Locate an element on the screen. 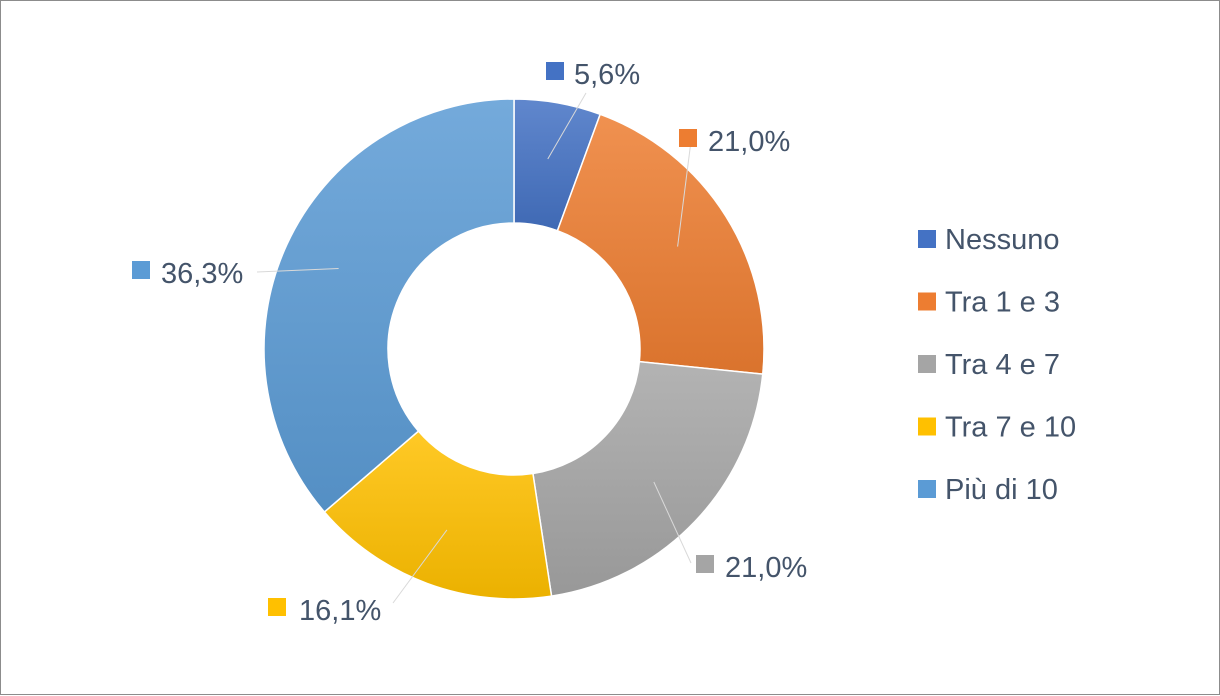  legend-item: Tra 4 e 7 is located at coordinates (989, 365).